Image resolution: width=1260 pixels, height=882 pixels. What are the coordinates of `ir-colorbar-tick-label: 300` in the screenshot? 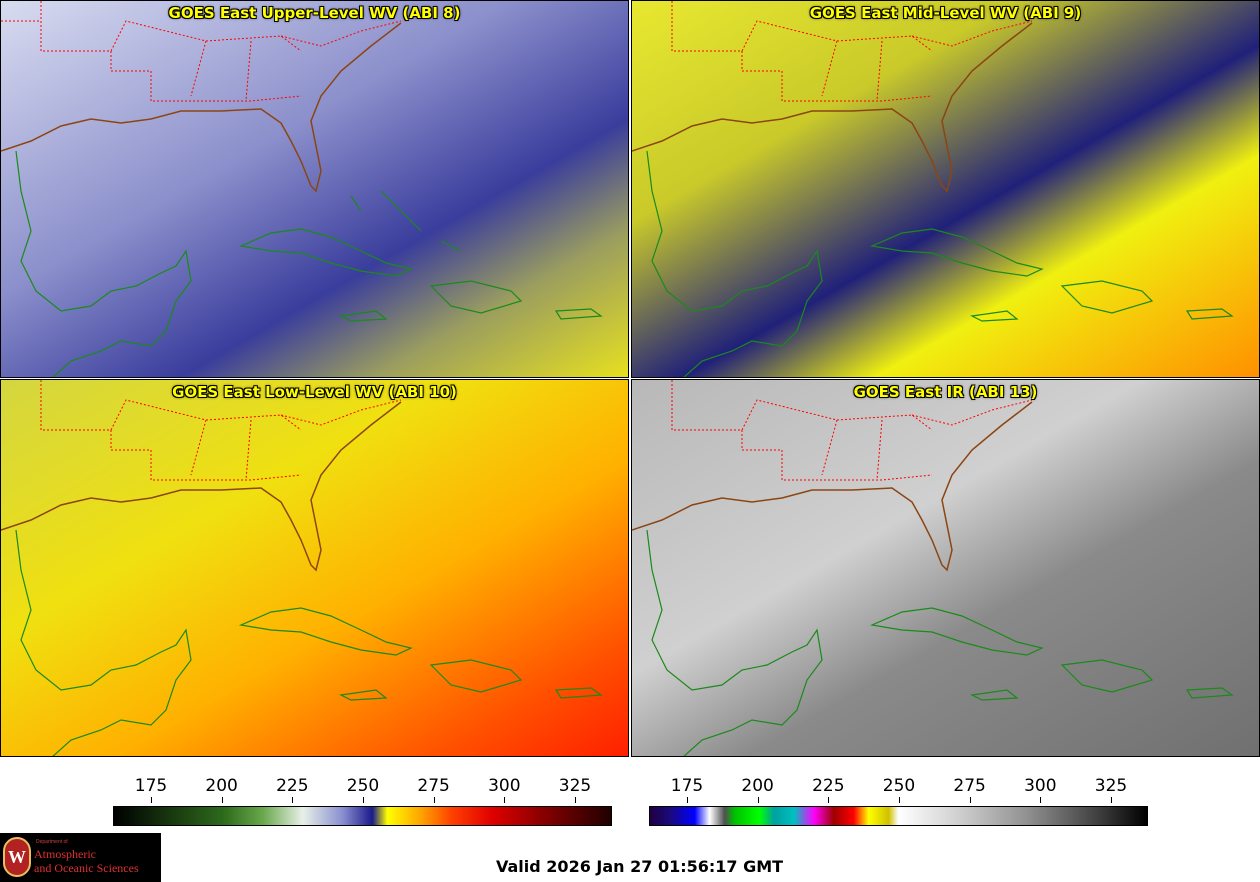 It's located at (1040, 786).